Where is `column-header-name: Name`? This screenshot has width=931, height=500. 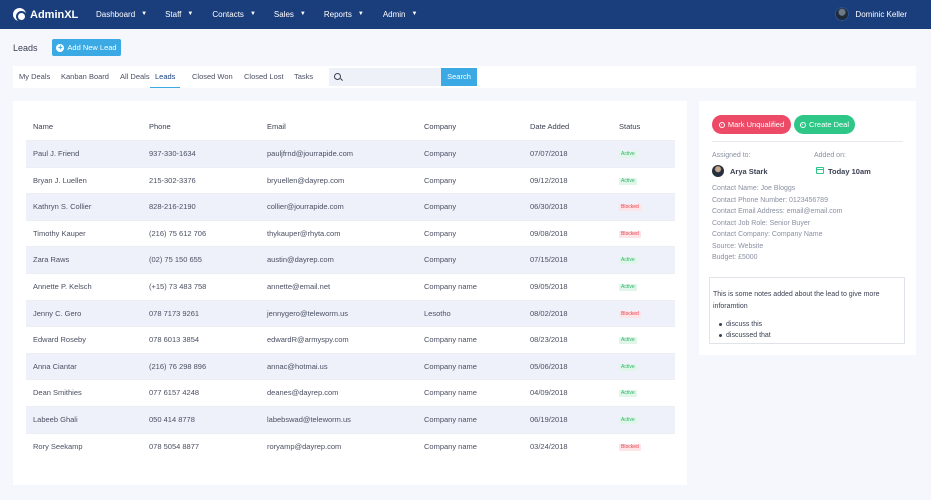
column-header-name: Name is located at coordinates (43, 126).